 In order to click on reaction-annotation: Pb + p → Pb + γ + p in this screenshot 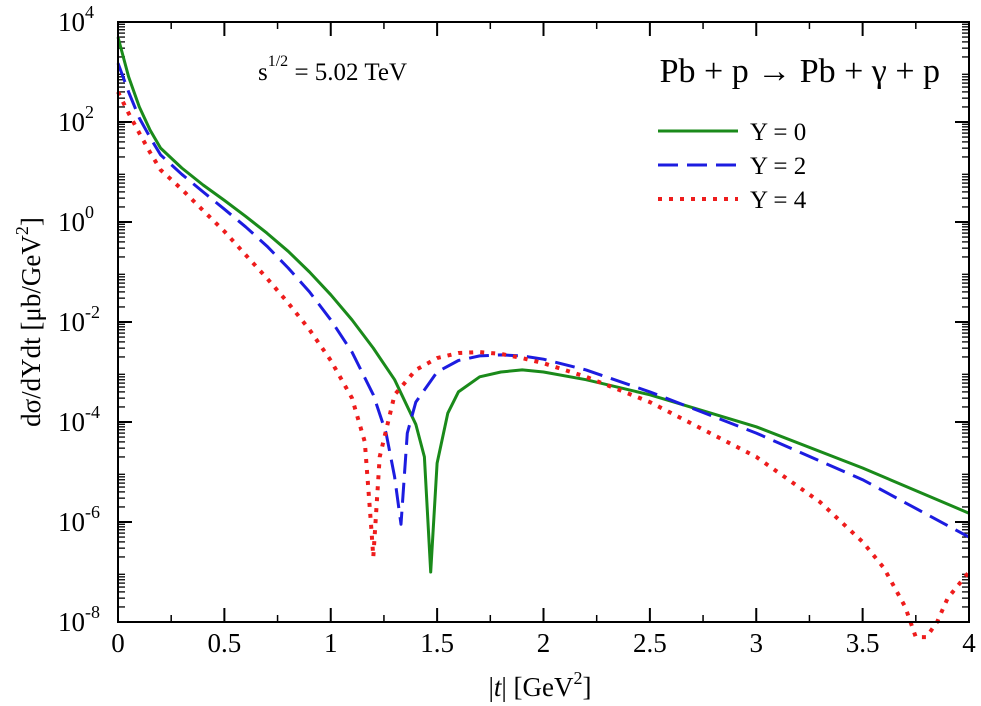, I will do `click(800, 71)`.